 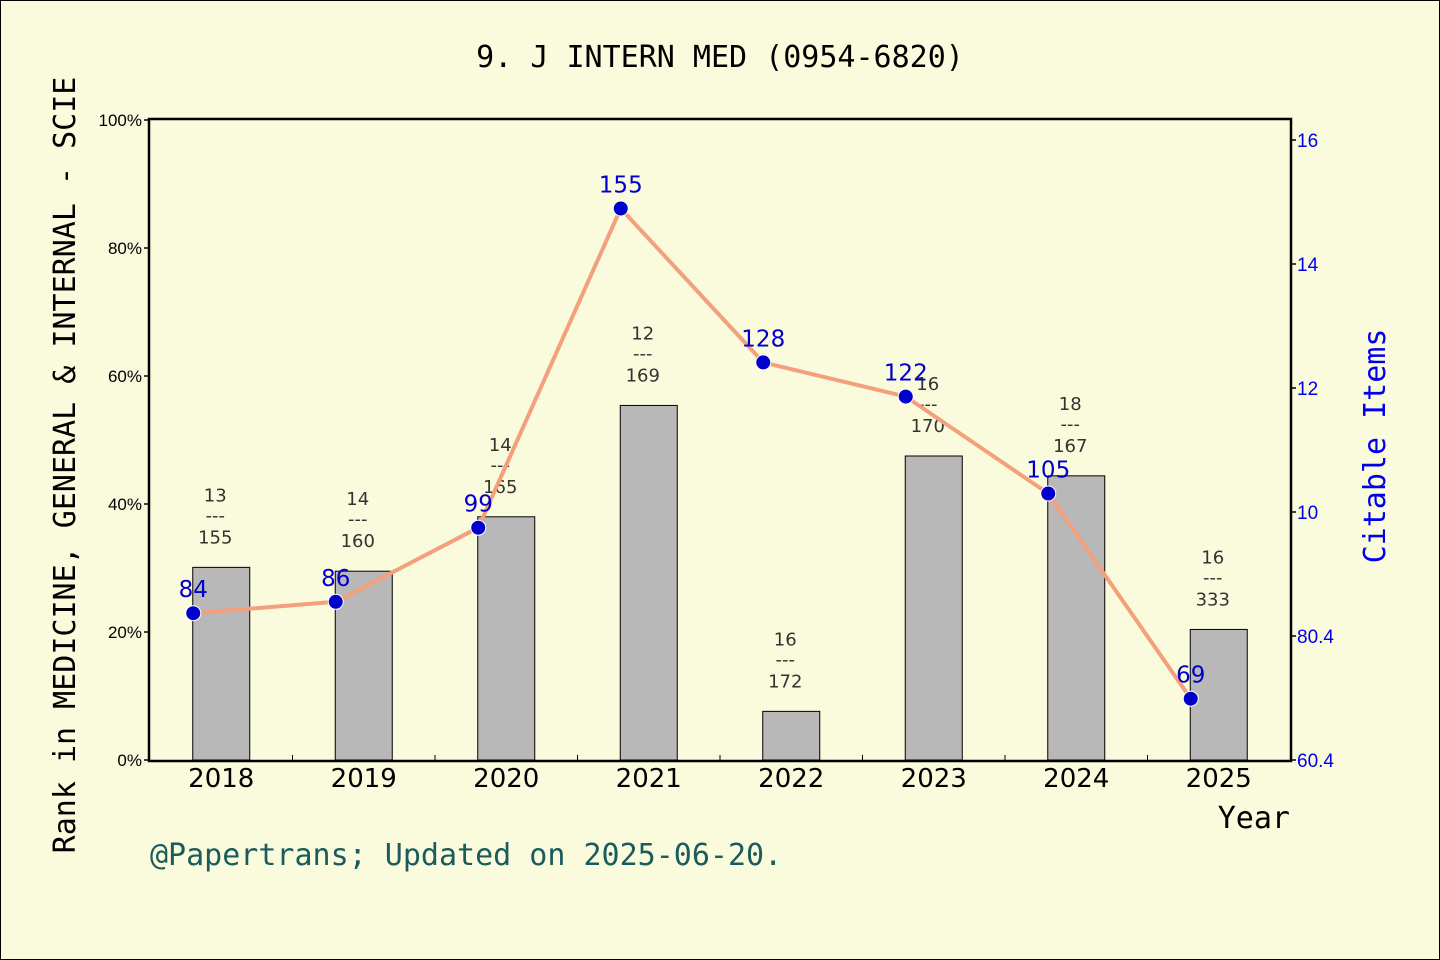 I want to click on x-tick-label: 2022, so click(x=791, y=779).